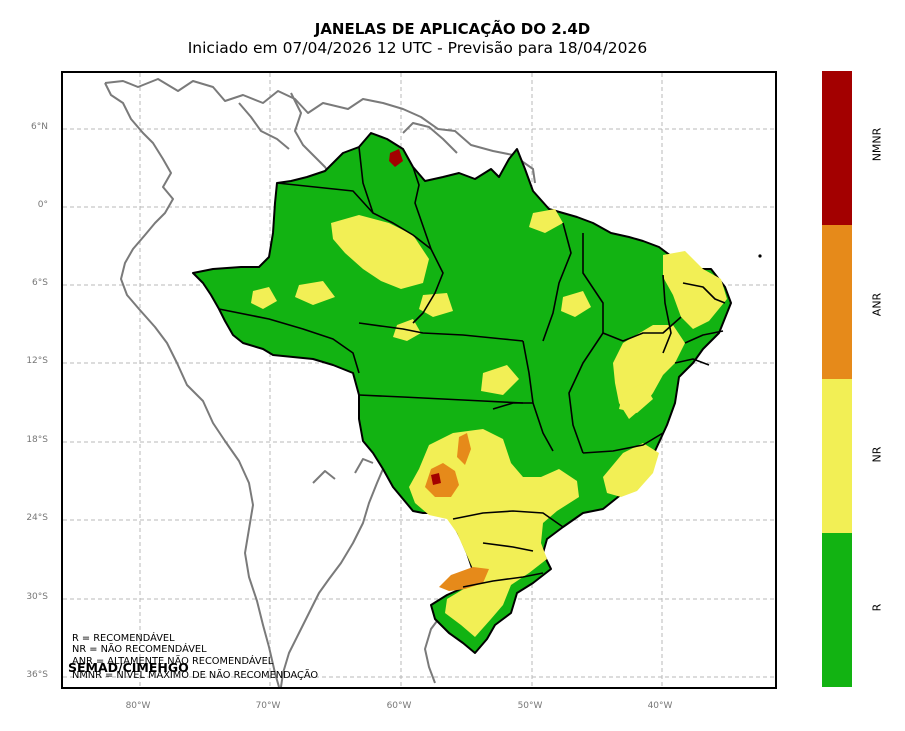 Image resolution: width=905 pixels, height=731 pixels. What do you see at coordinates (415, 317) in the screenshot?
I see `brazil-region-maximum-not-recommended` at bounding box center [415, 317].